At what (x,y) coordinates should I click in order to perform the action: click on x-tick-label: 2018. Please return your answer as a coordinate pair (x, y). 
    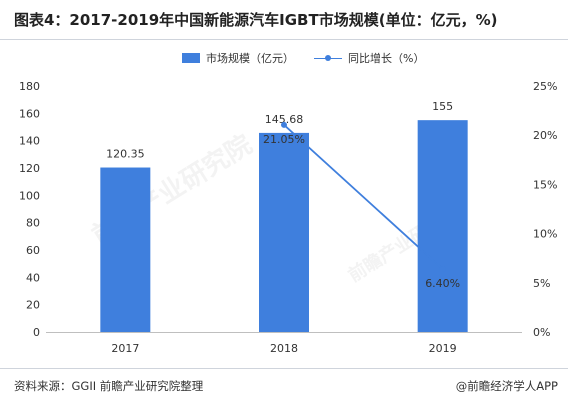
    Looking at the image, I should click on (284, 348).